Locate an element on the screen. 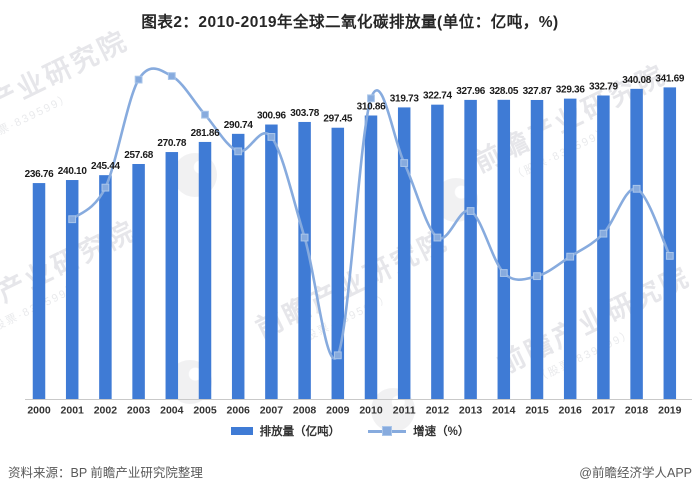  bar-value-label-2011: 319.73 is located at coordinates (405, 98).